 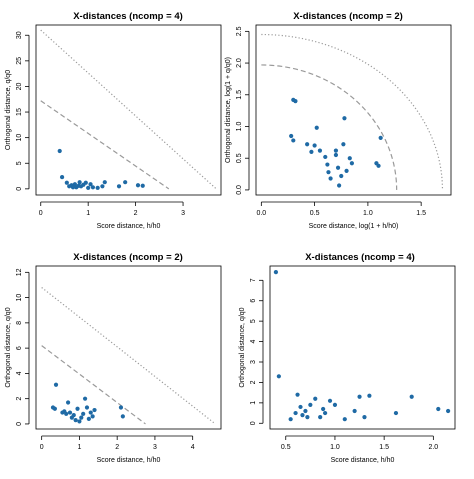 What do you see at coordinates (88, 213) in the screenshot?
I see `chart1-x-tick-label: 1` at bounding box center [88, 213].